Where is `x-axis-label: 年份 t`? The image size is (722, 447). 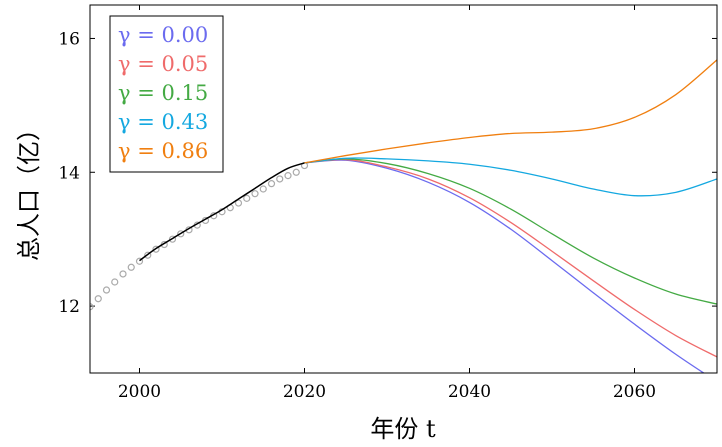 x-axis-label: 年份 t is located at coordinates (403, 429).